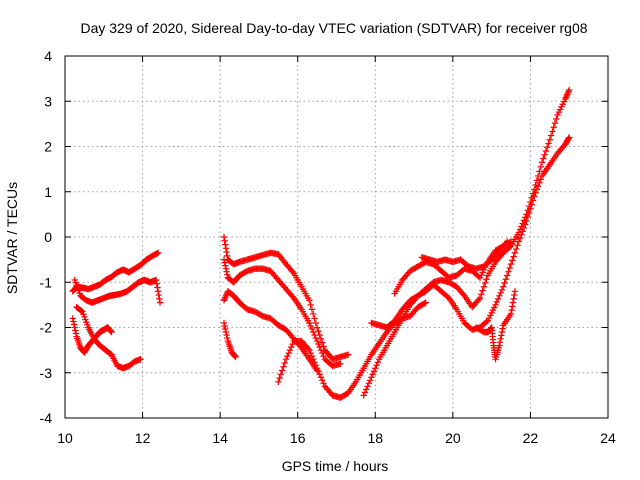 The width and height of the screenshot is (640, 480). What do you see at coordinates (108, 337) in the screenshot?
I see `series-track-d` at bounding box center [108, 337].